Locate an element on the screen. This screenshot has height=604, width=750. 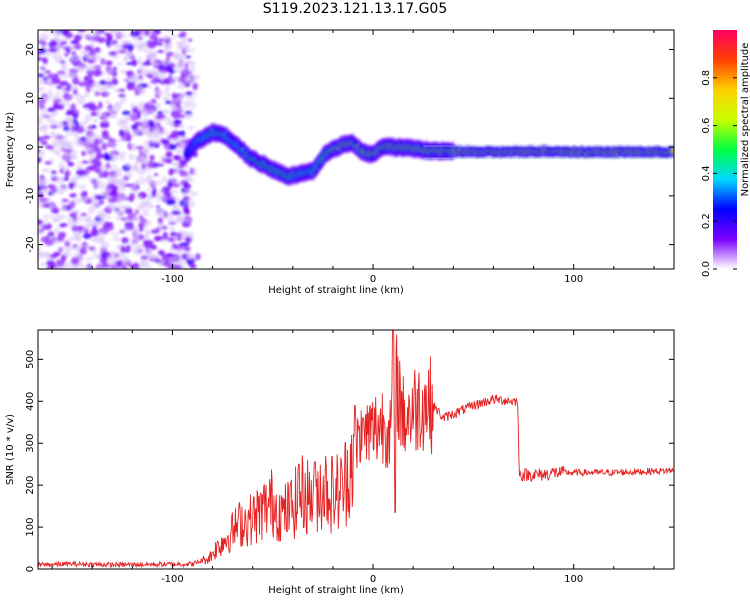
bottom-xtick-label: 0 is located at coordinates (373, 579).